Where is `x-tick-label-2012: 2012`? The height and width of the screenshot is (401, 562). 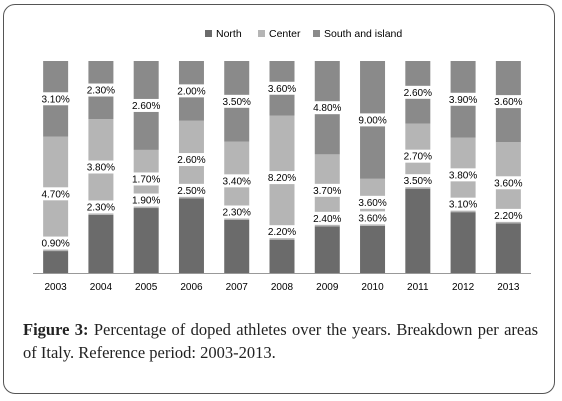 x-tick-label-2012: 2012 is located at coordinates (463, 287).